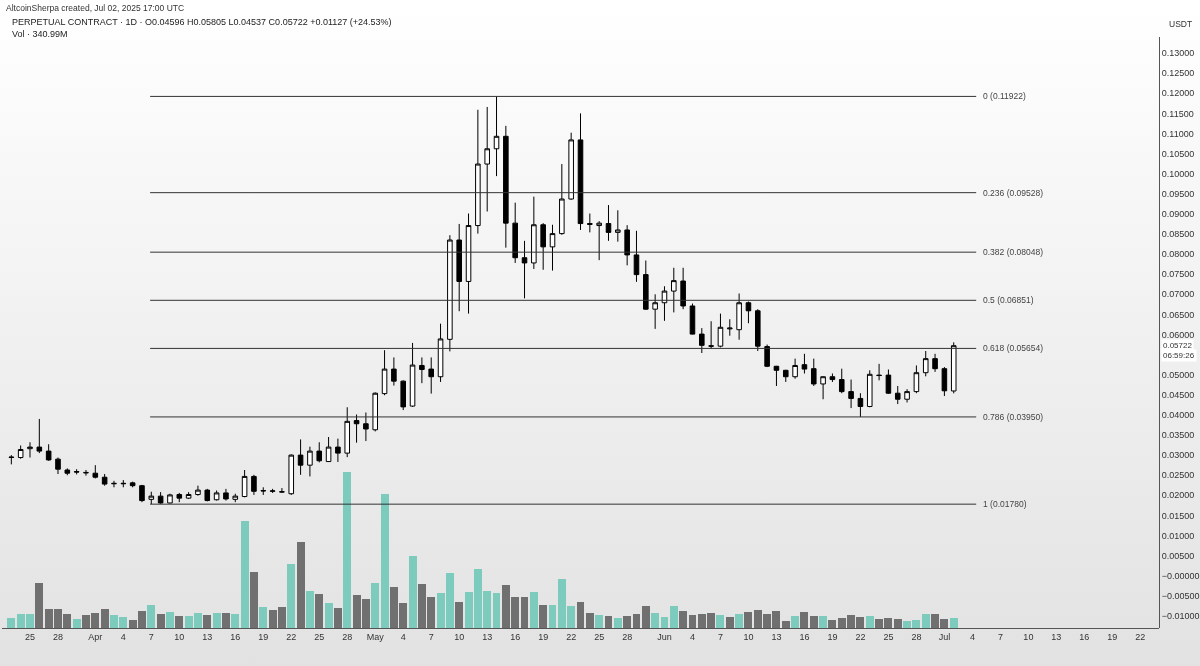 This screenshot has height=666, width=1200. I want to click on x-tick-label: Apr, so click(95, 636).